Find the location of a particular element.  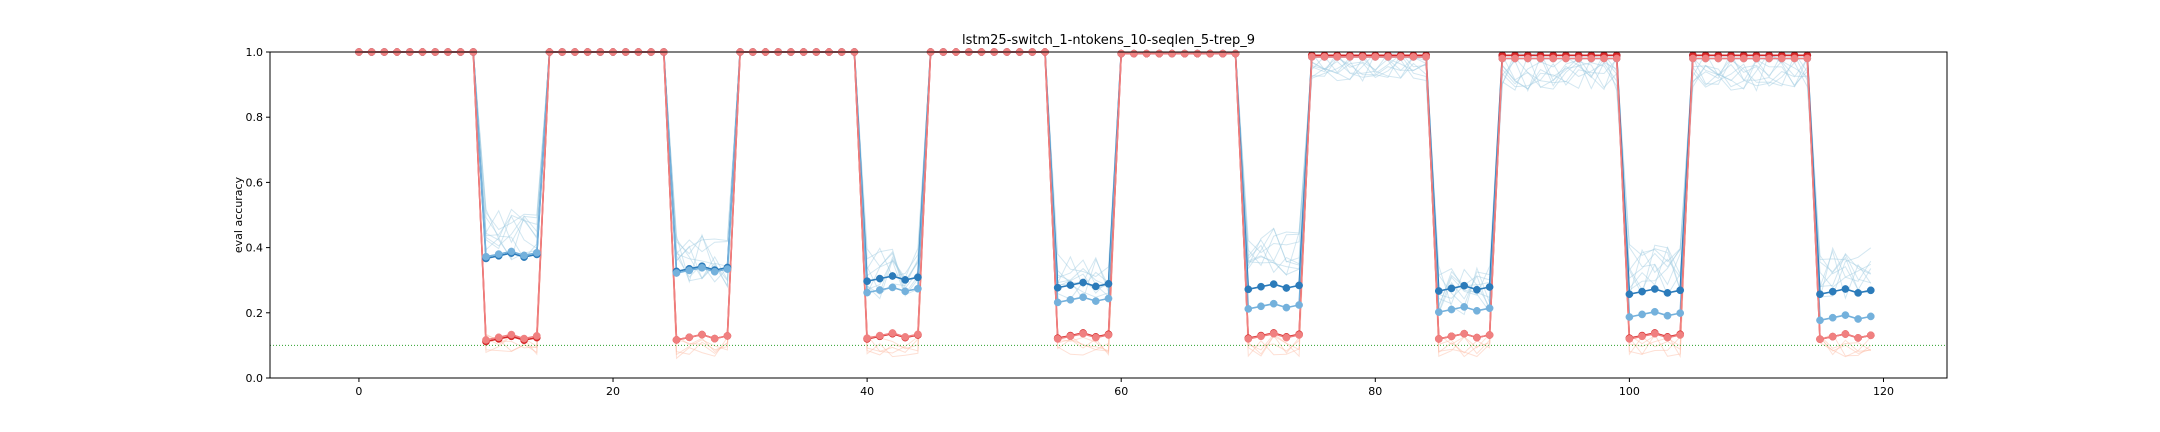

x-tick-label: 120 is located at coordinates (1883, 391).